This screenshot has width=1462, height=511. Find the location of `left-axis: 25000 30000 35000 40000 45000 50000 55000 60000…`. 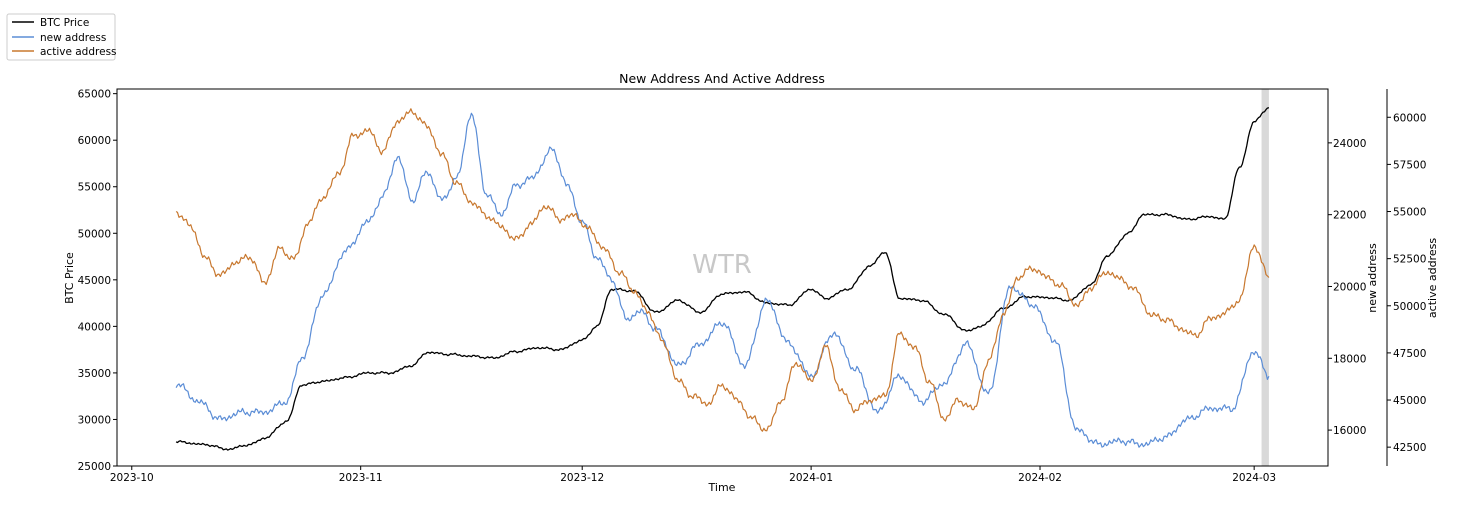

left-axis: 25000 30000 35000 40000 45000 50000 55000 60000… is located at coordinates (97, 281).